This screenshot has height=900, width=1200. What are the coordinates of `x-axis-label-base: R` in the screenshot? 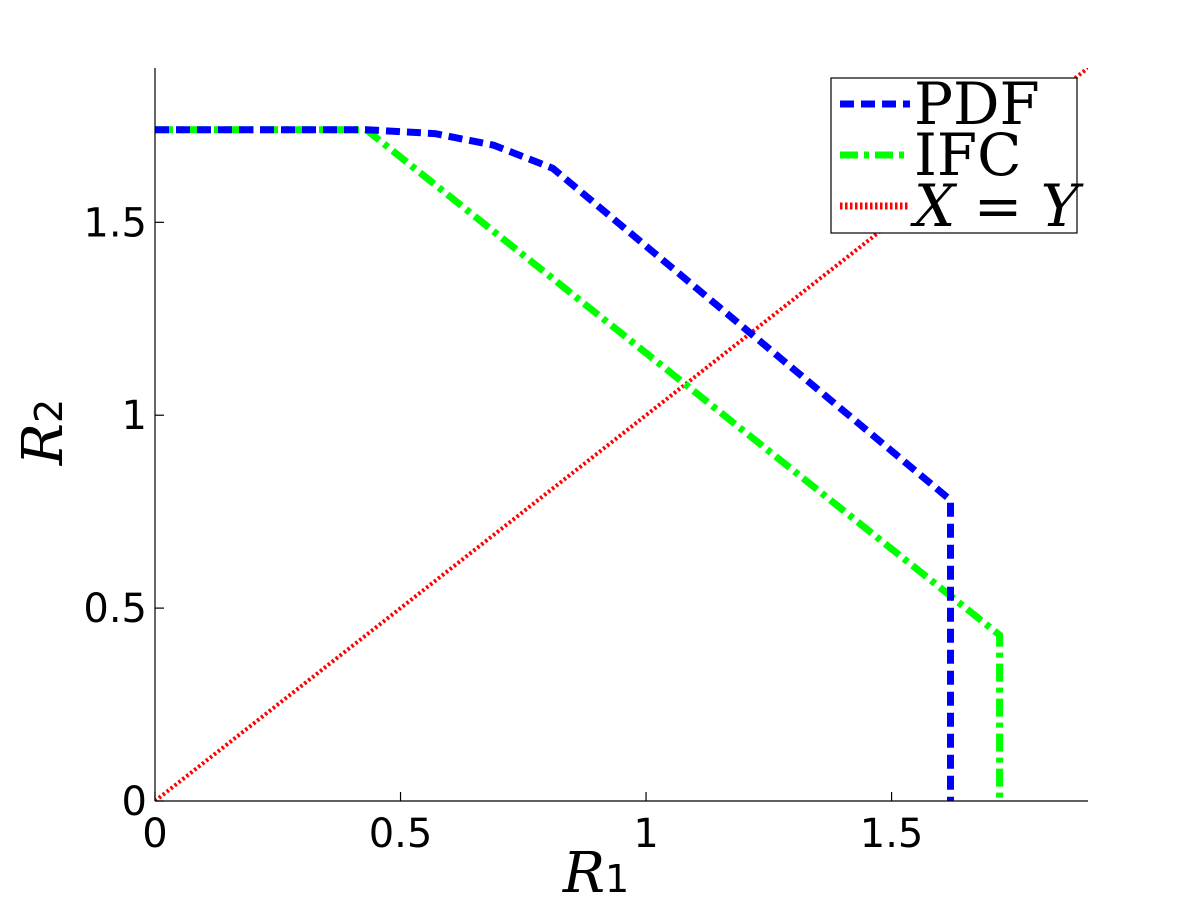 It's located at (583, 870).